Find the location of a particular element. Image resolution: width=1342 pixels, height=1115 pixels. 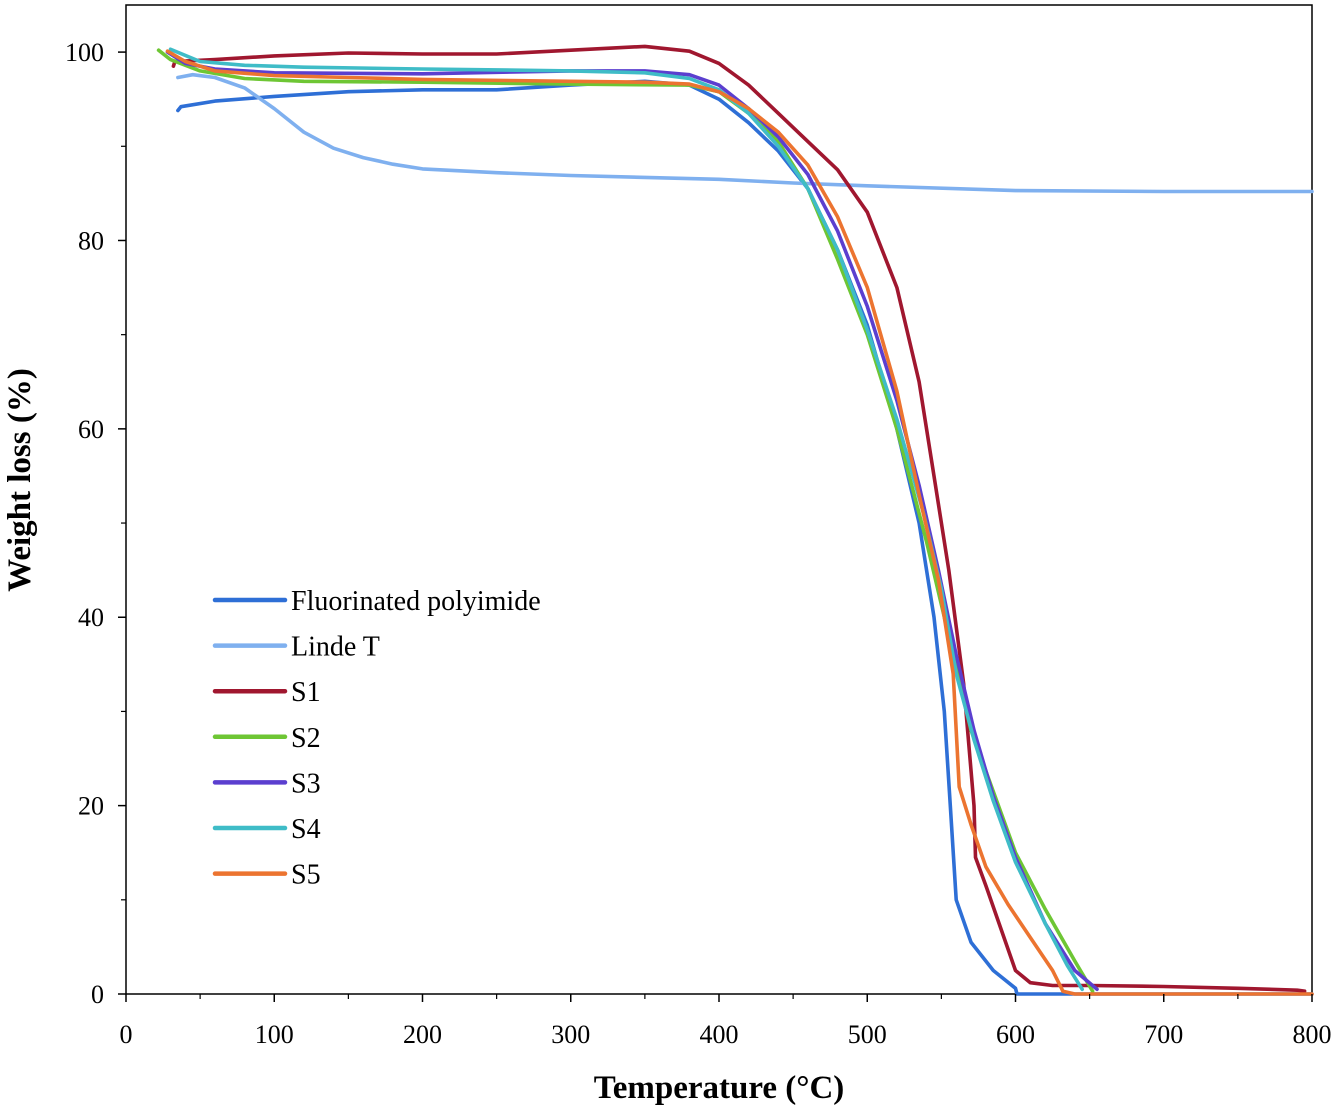

y-tick-label: 0 is located at coordinates (97, 994).